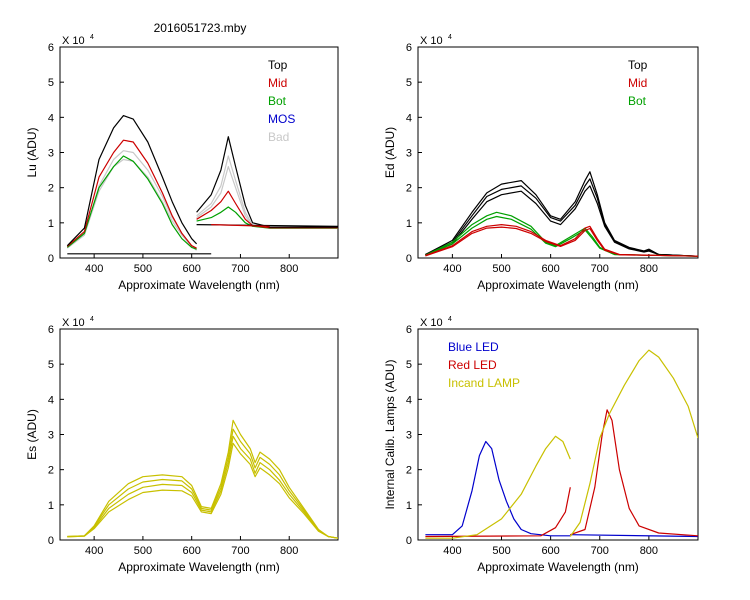 This screenshot has width=750, height=600. Describe the element at coordinates (558, 152) in the screenshot. I see `plot-frame` at that location.